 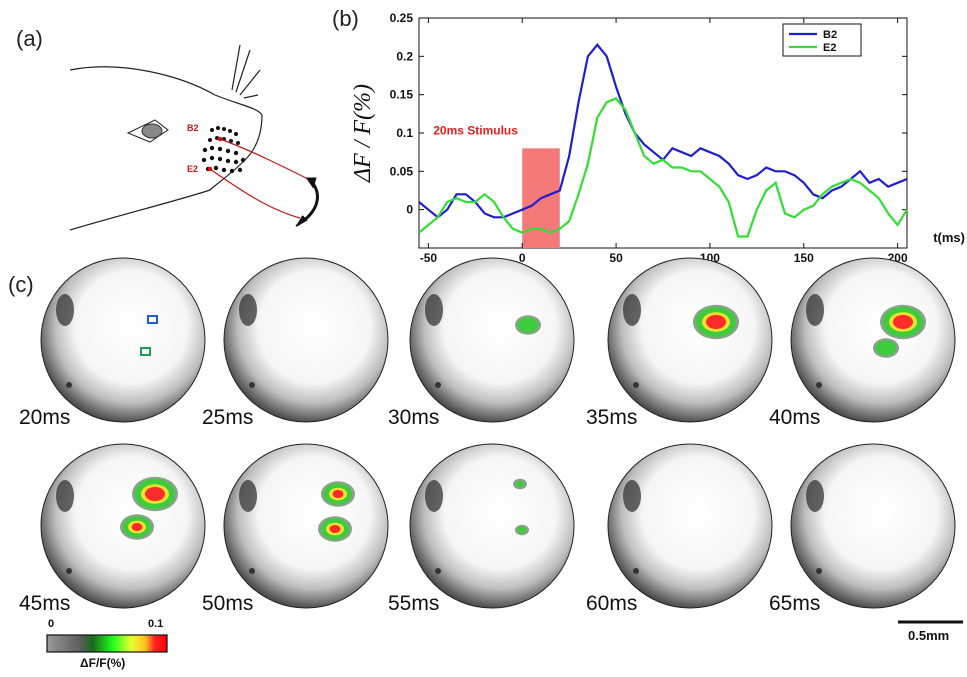 I want to click on y-tick-label: 0.2, so click(x=404, y=56).